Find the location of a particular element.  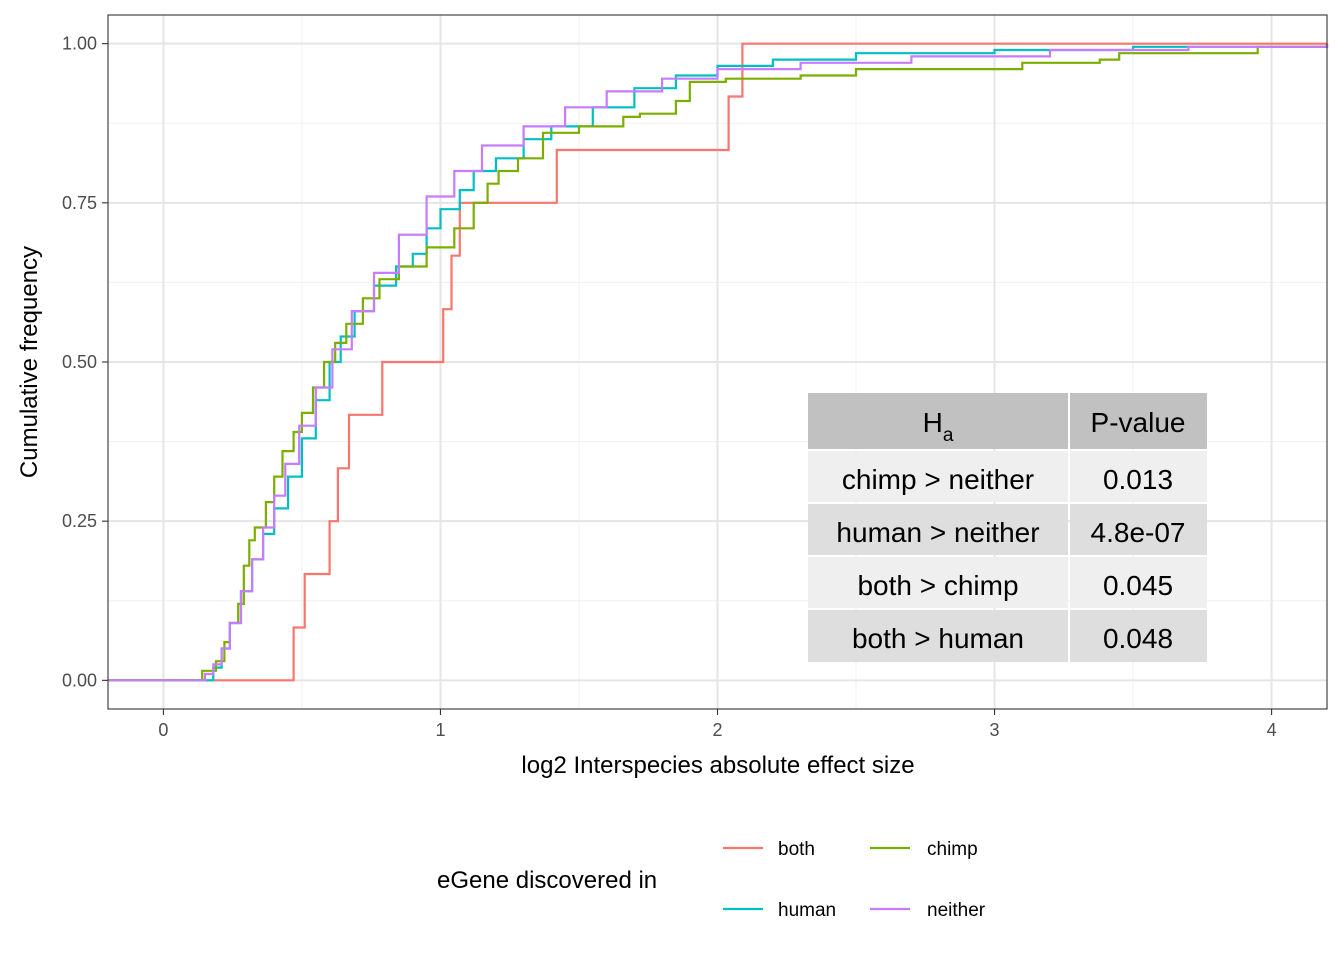

table-header-cell-hypothesis is located at coordinates (938, 421).